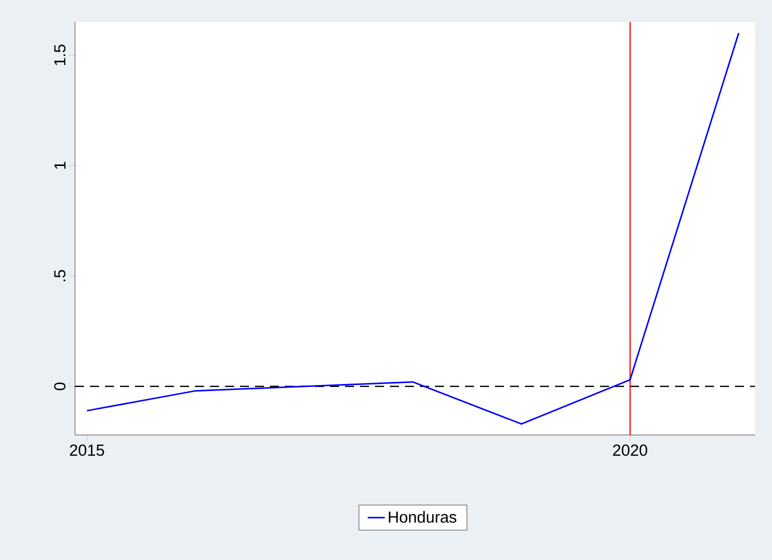 The image size is (772, 560). What do you see at coordinates (630, 450) in the screenshot?
I see `x-tick-label: 2020` at bounding box center [630, 450].